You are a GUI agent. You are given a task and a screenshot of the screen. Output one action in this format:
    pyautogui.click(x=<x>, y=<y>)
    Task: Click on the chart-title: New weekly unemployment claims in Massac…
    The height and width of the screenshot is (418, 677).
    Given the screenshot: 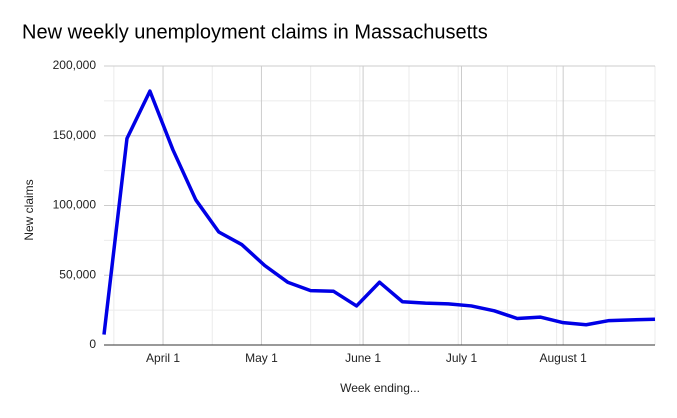 What is the action you would take?
    pyautogui.click(x=255, y=32)
    